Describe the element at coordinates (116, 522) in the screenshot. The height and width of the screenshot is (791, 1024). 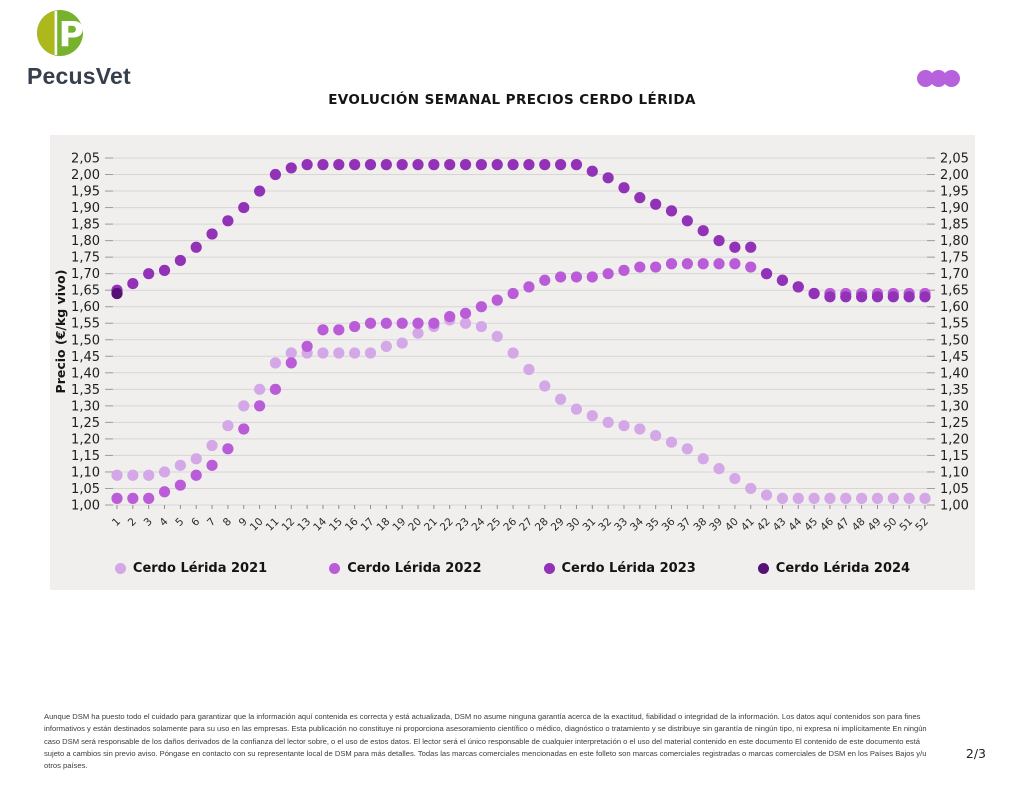
I see `x-tick-label: 1` at that location.